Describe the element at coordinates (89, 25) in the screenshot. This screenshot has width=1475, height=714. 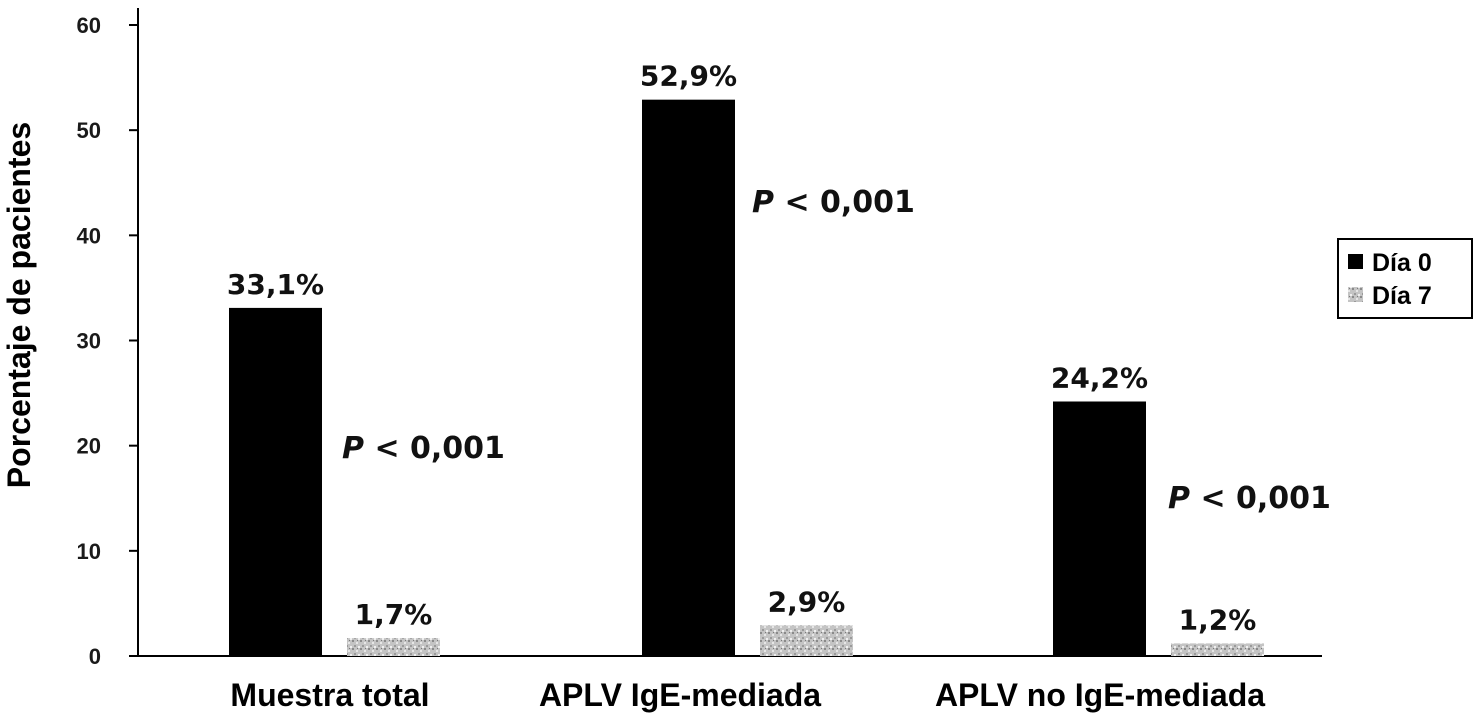
I see `y-tick-label: 60` at that location.